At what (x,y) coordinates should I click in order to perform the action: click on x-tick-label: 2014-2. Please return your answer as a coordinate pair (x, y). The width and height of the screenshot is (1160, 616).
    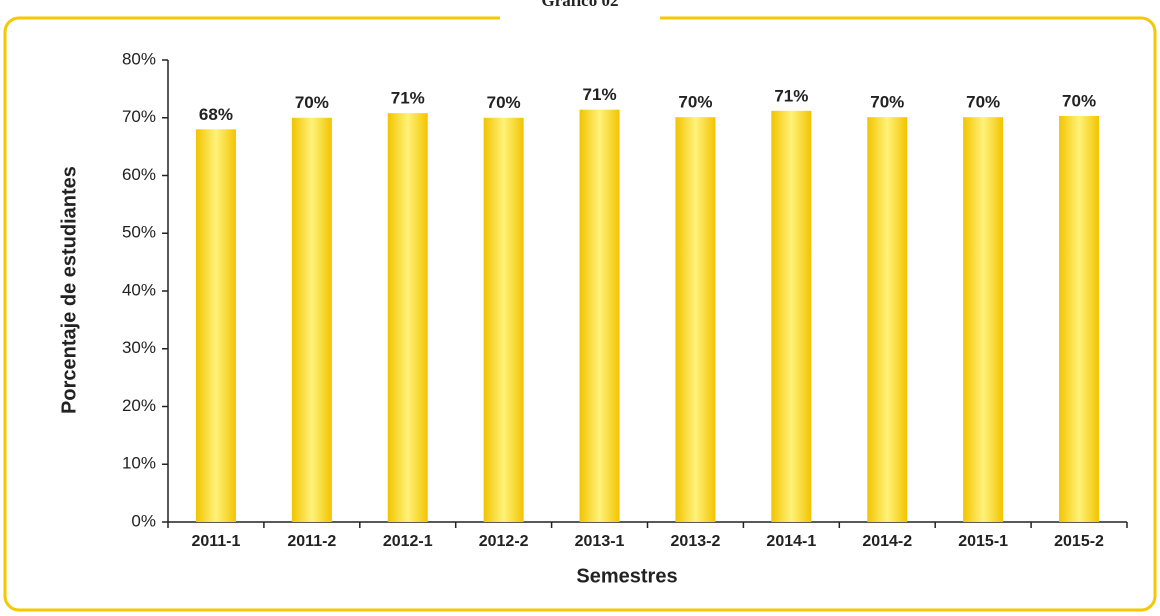
    Looking at the image, I should click on (887, 541).